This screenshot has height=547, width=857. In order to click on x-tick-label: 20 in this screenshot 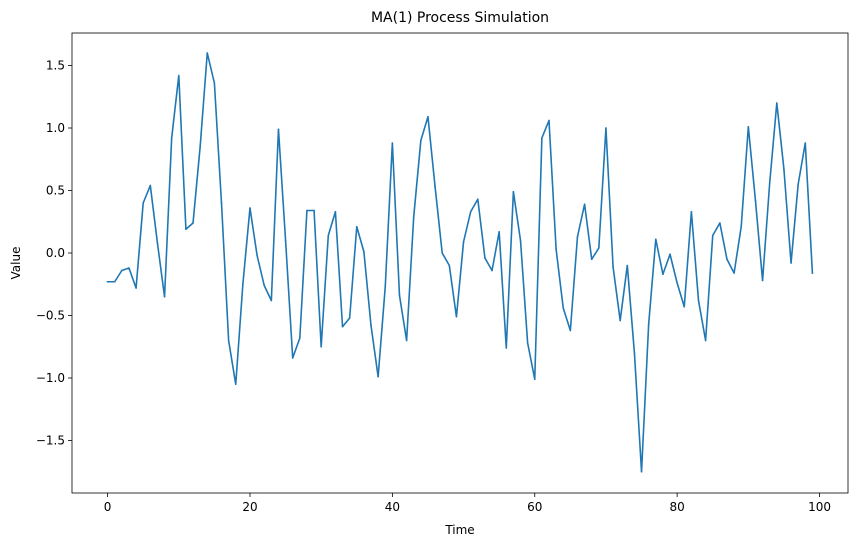, I will do `click(249, 507)`.